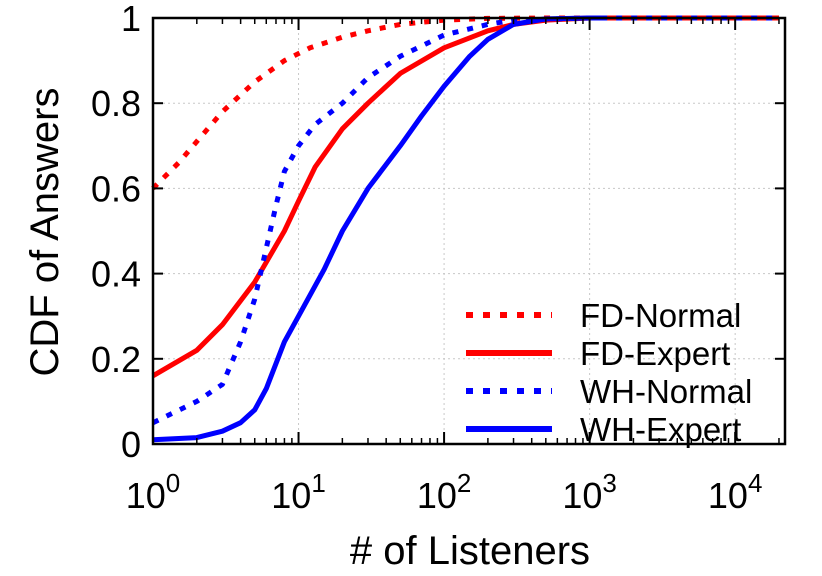  Describe the element at coordinates (116, 274) in the screenshot. I see `y-tick-label: 0.4` at that location.